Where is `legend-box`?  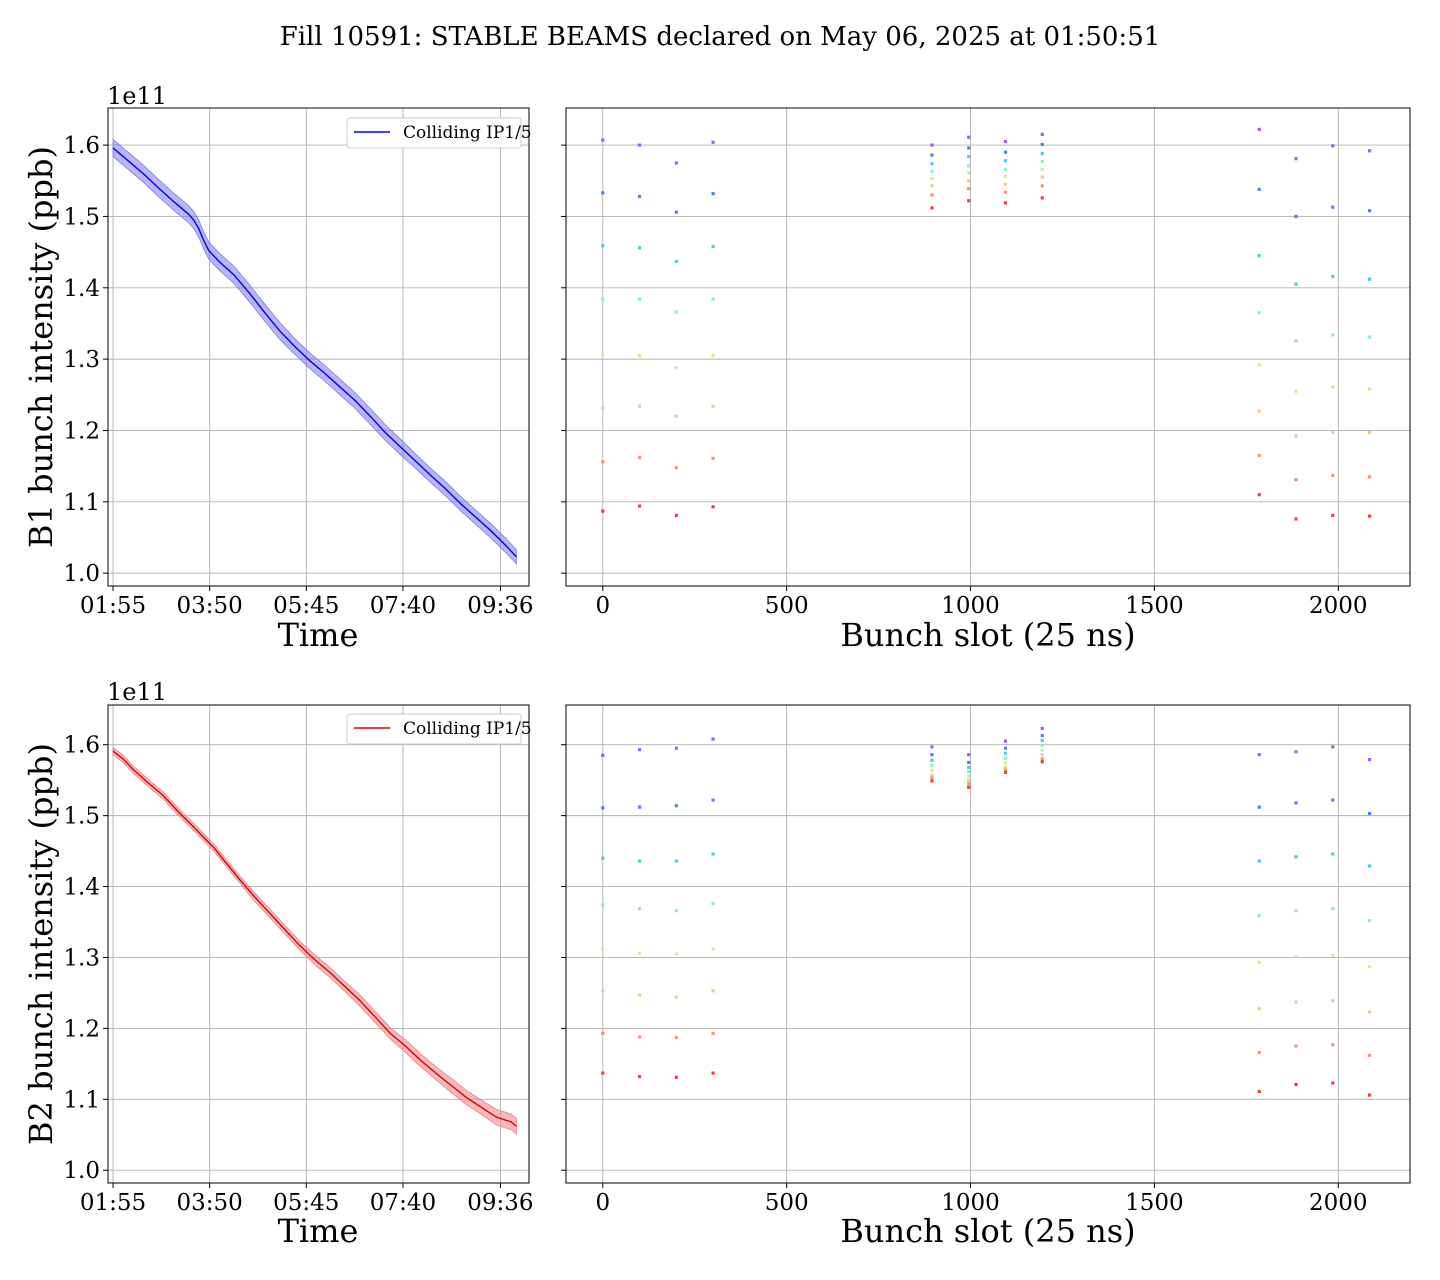
legend-box is located at coordinates (434, 133).